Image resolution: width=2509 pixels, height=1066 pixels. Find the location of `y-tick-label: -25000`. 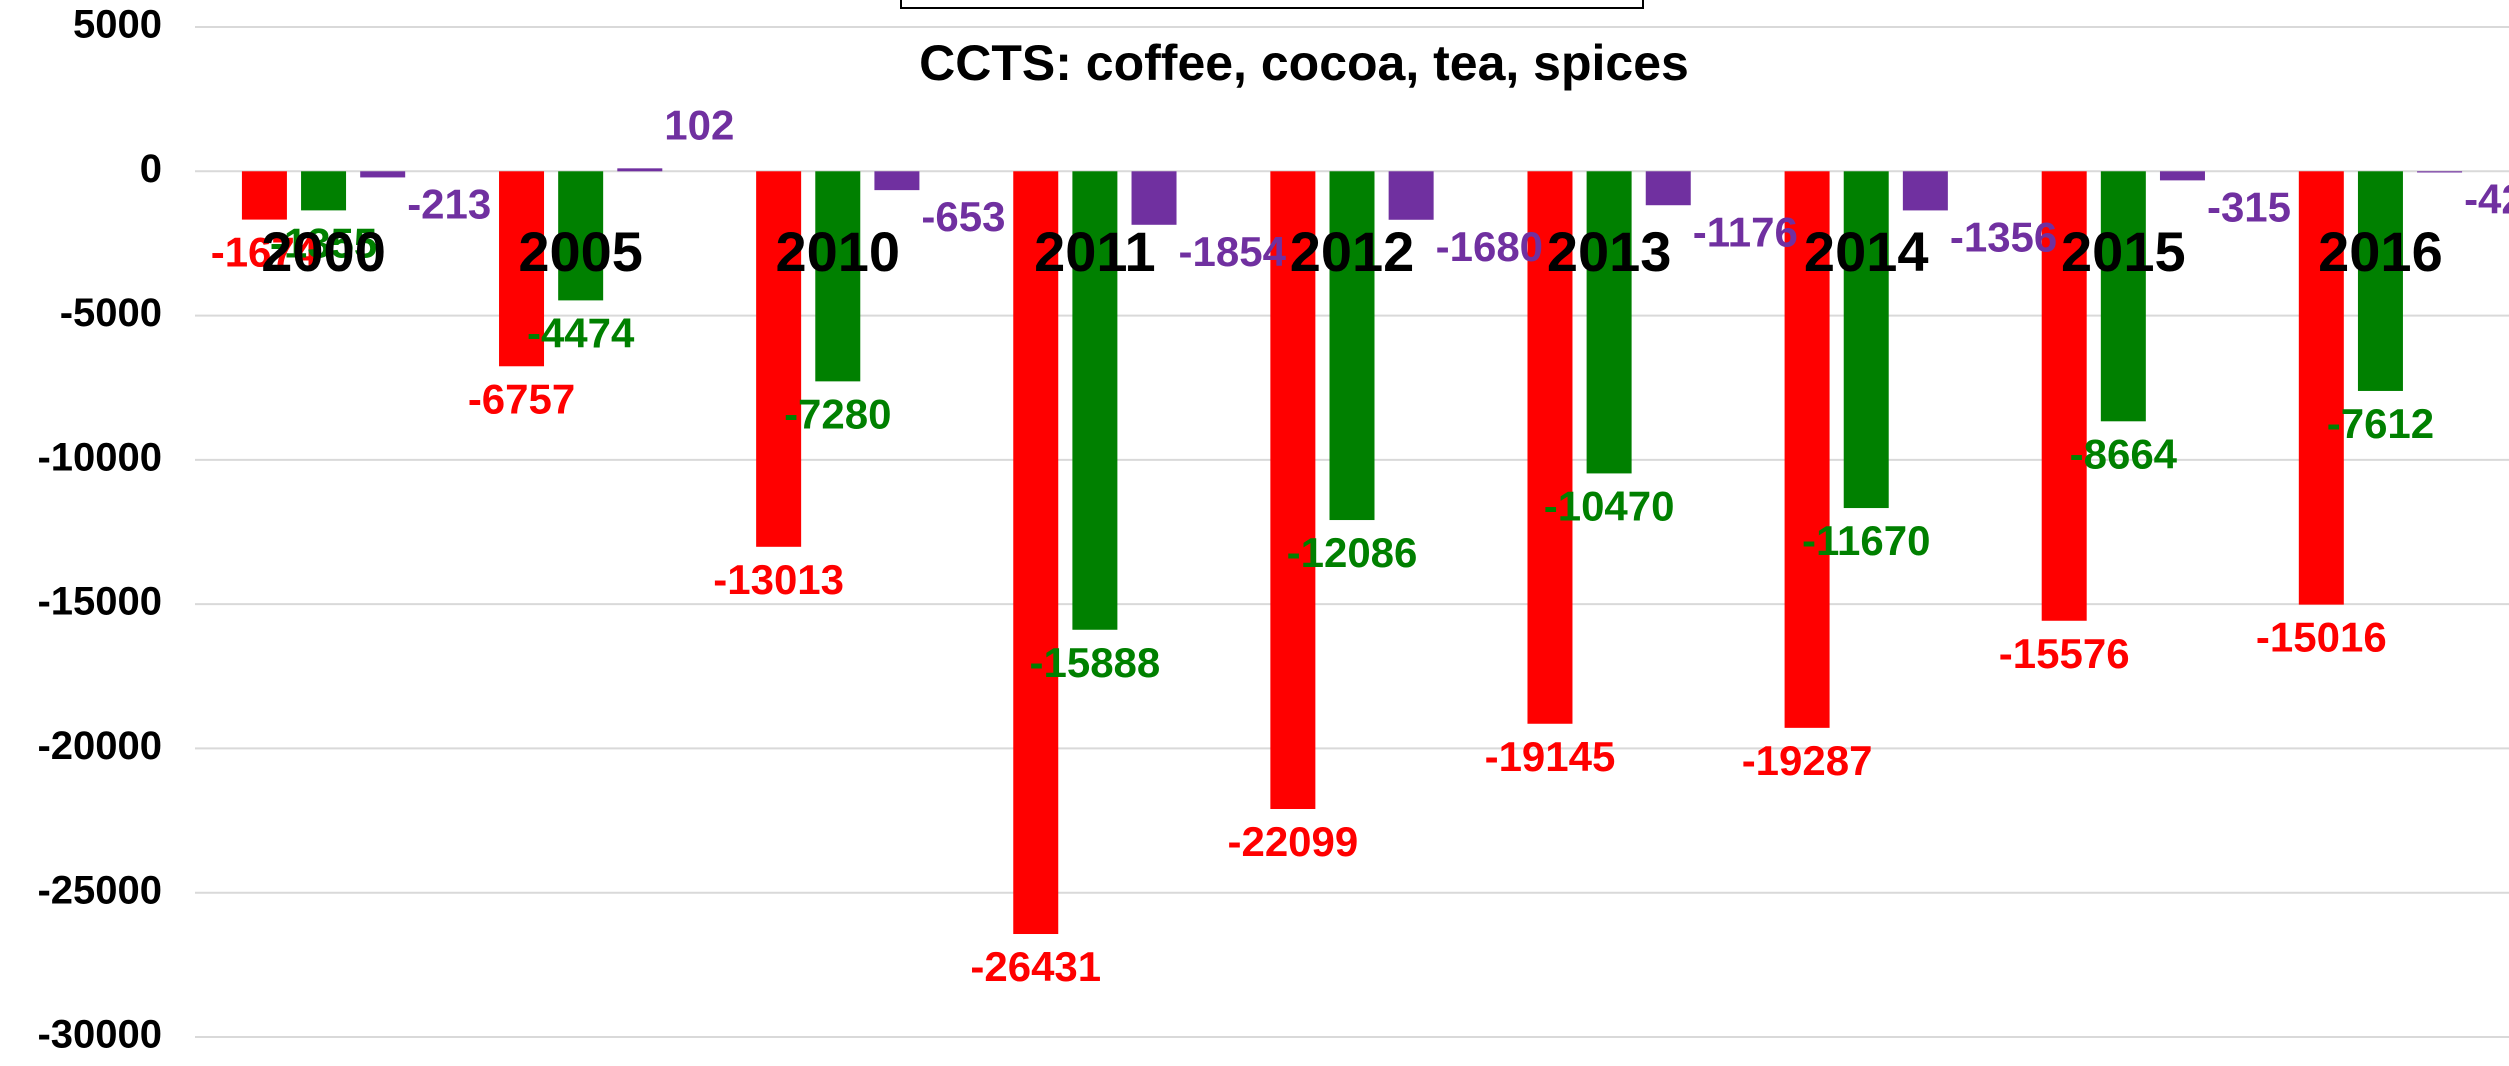

y-tick-label: -25000 is located at coordinates (99, 890).